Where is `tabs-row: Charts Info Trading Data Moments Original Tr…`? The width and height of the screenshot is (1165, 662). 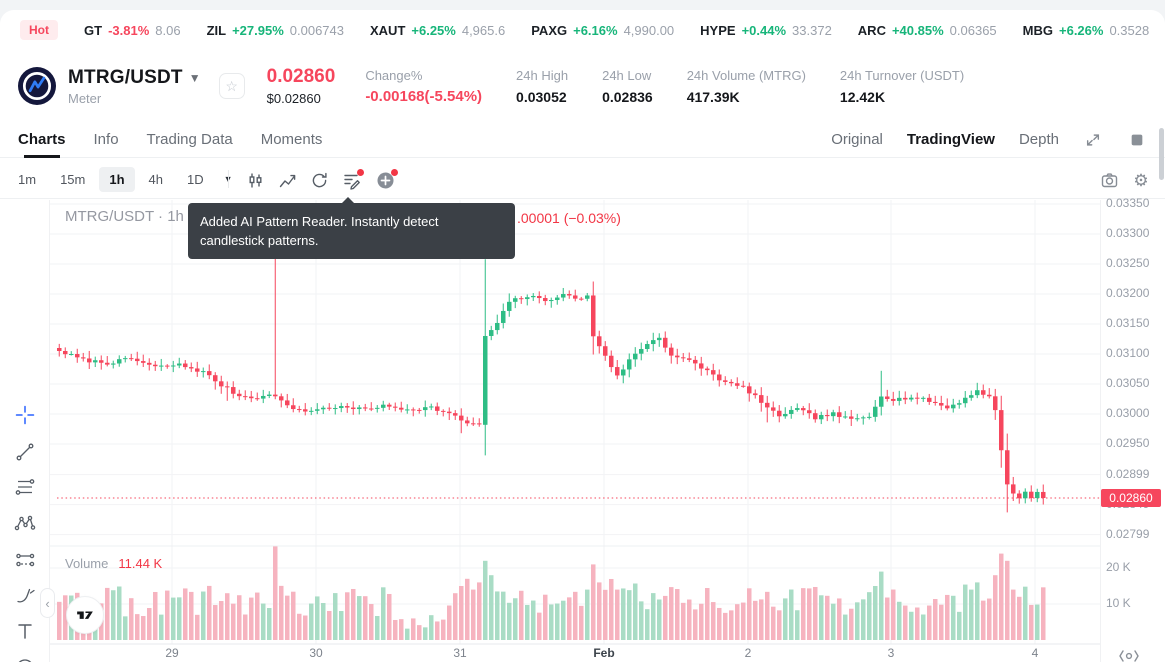
tabs-row: Charts Info Trading Data Moments Original Tr… is located at coordinates (582, 140).